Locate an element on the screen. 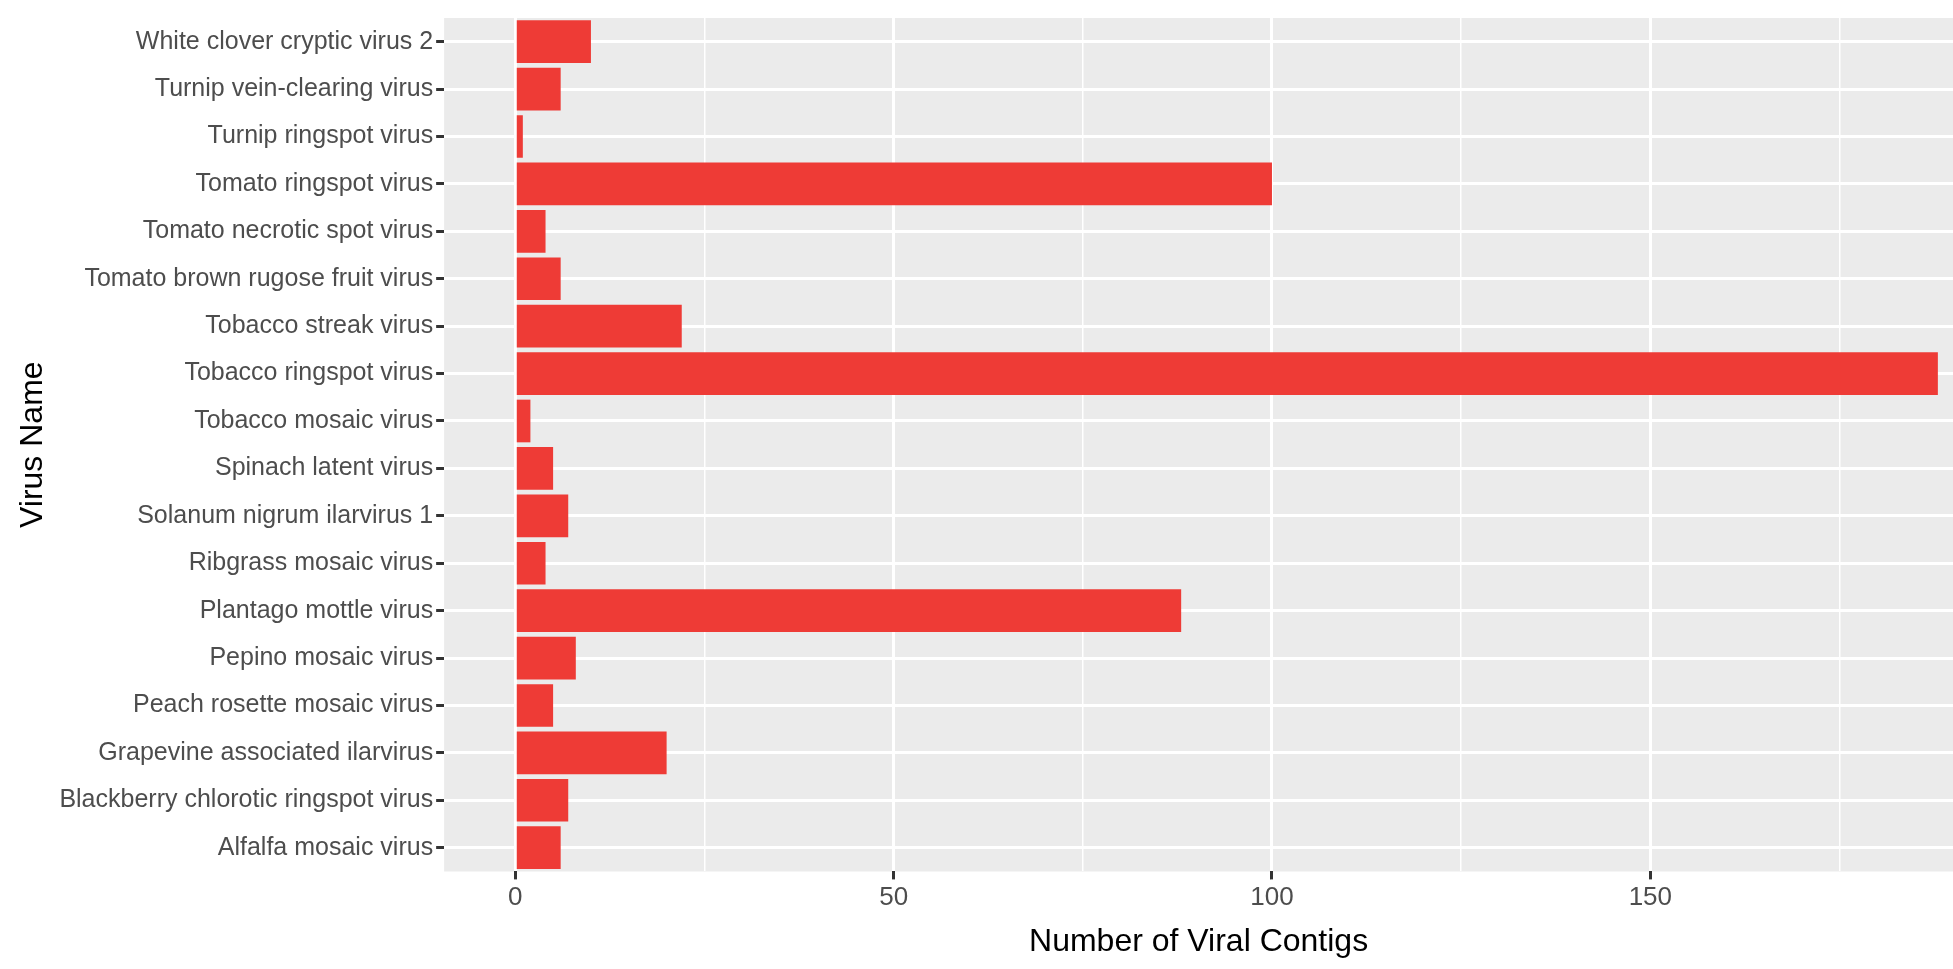 Image resolution: width=1953 pixels, height=969 pixels. y-tick-label: Solanum nigrum ilarvirus 1 is located at coordinates (285, 513).